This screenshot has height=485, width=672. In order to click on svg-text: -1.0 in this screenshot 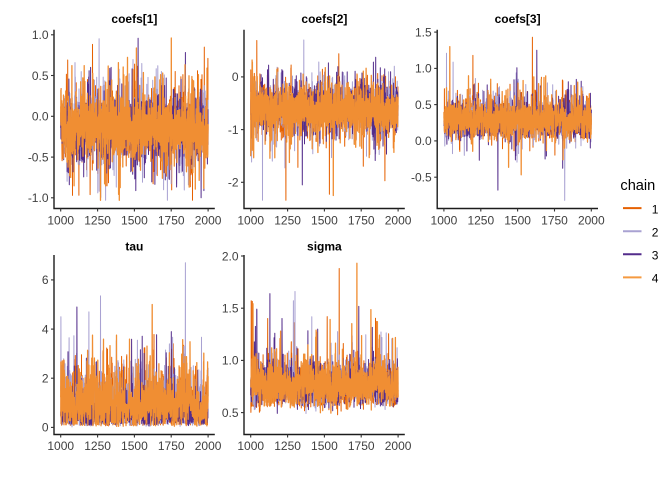, I will do `click(38, 198)`.